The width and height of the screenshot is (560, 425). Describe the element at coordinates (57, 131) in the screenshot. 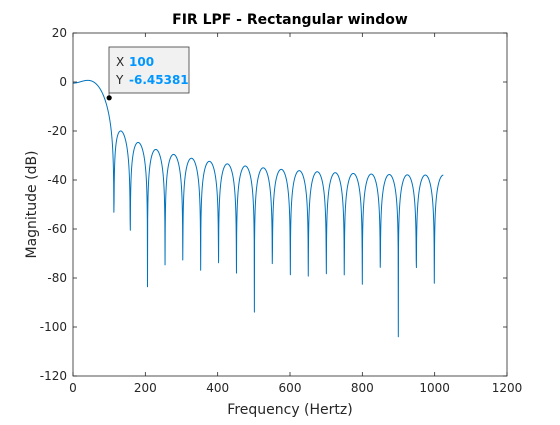

I see `y-tick-label: -20` at that location.